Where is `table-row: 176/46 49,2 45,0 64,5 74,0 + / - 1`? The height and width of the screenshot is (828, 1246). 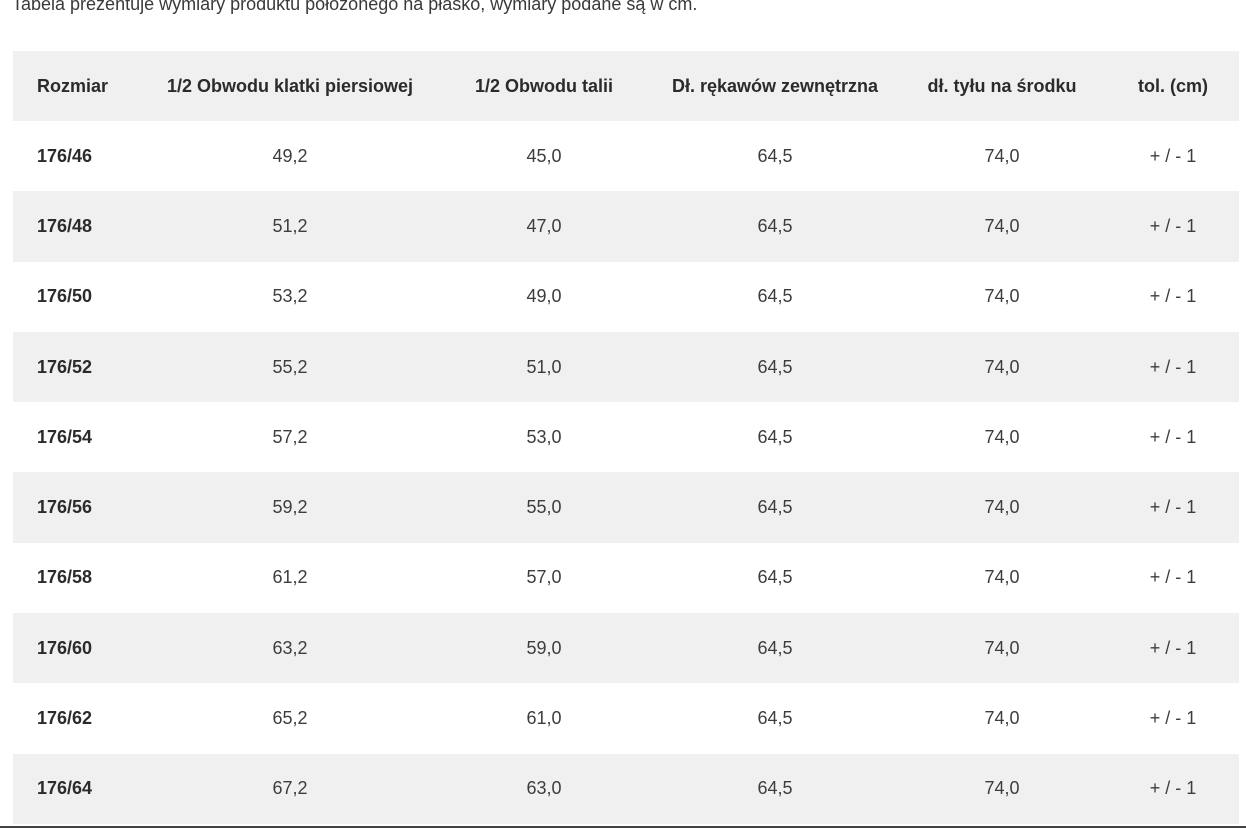 table-row: 176/46 49,2 45,0 64,5 74,0 + / - 1 is located at coordinates (626, 156).